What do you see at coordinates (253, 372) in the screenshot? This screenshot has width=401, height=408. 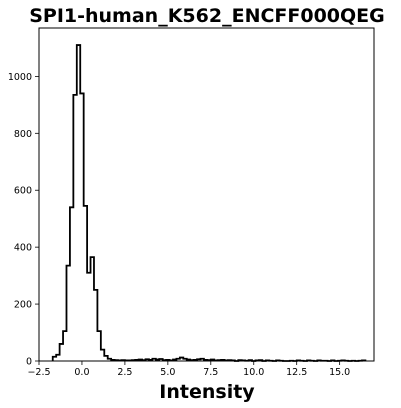 I see `x-tick-label: 10.0` at bounding box center [253, 372].